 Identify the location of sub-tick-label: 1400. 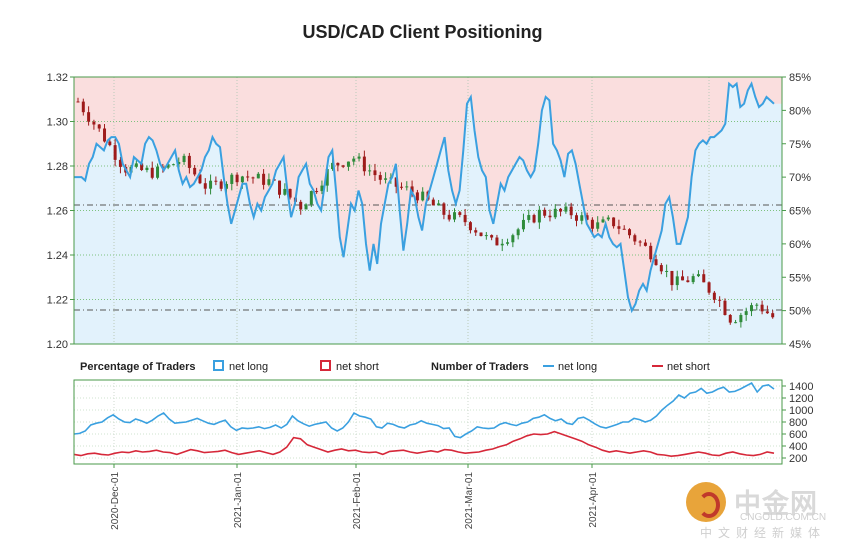
(801, 387).